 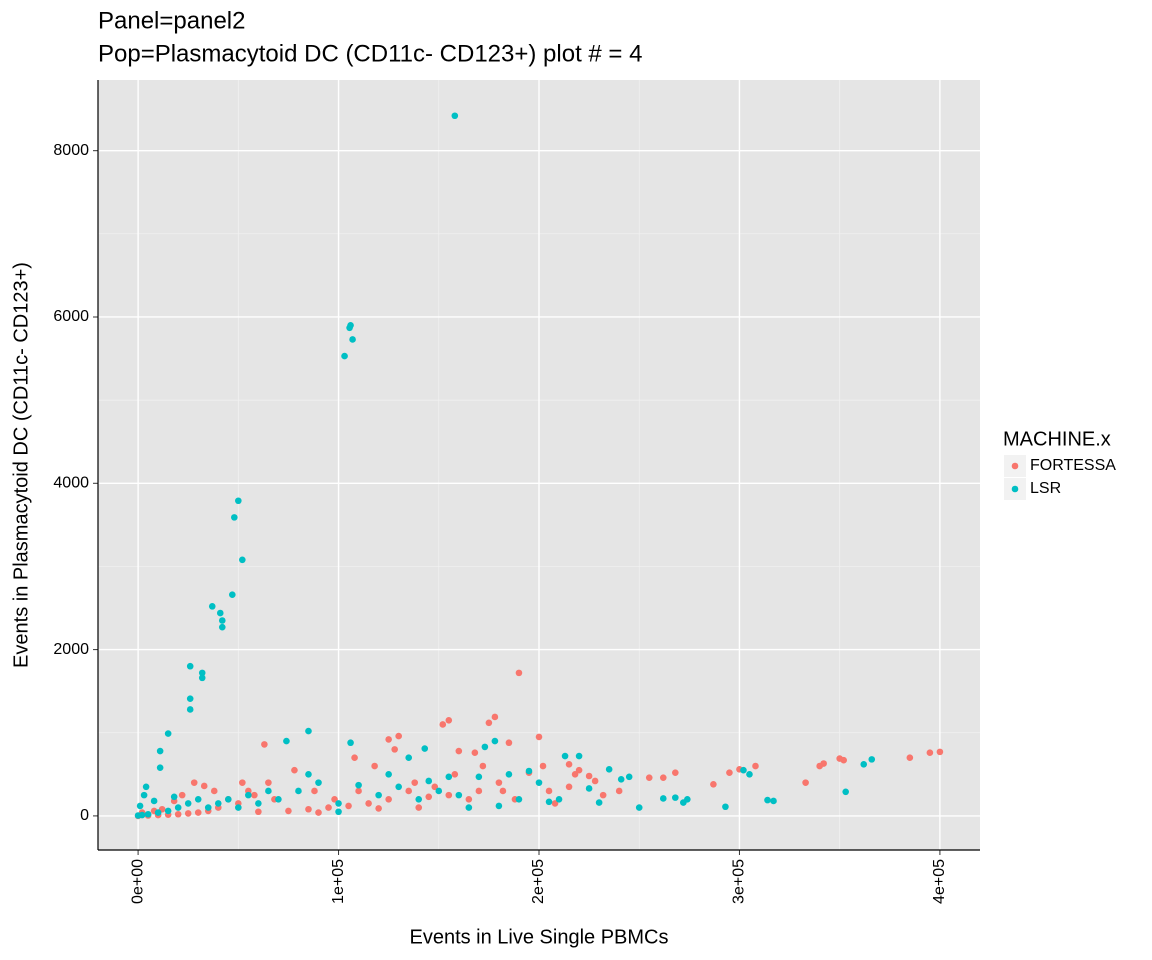 I want to click on x-axis-label: Events in Live Single PBMCs, so click(x=538, y=937).